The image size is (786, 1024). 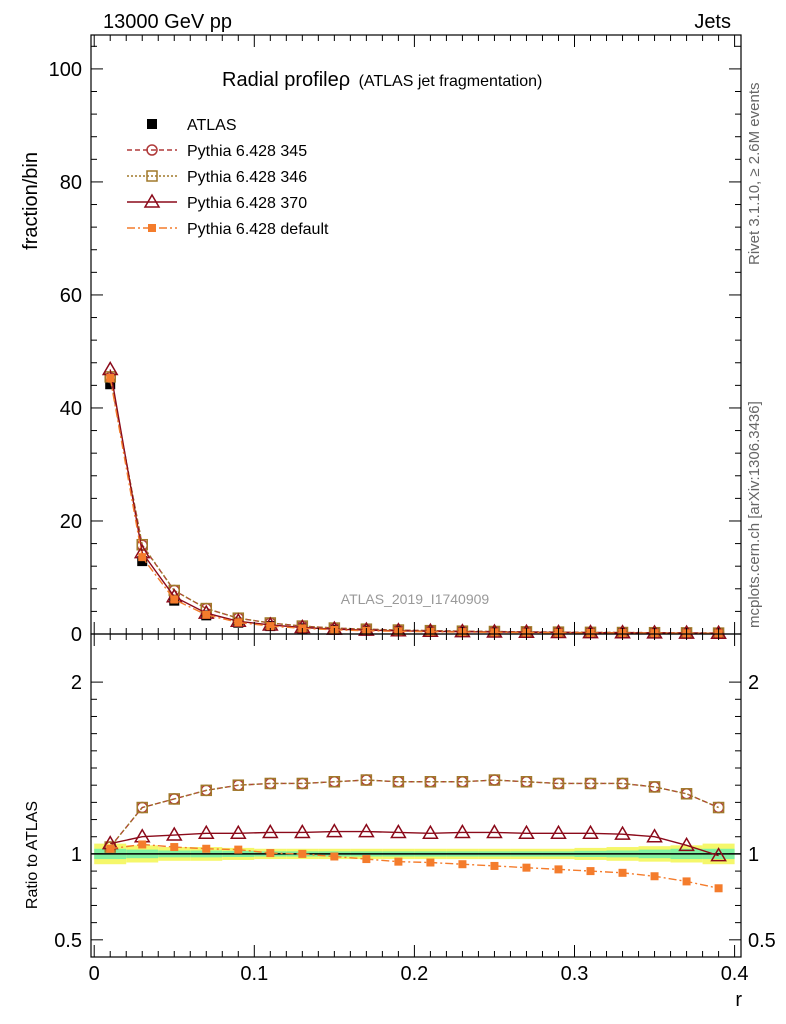 I want to click on plot-title-main: Radial profileρ, so click(x=286, y=80).